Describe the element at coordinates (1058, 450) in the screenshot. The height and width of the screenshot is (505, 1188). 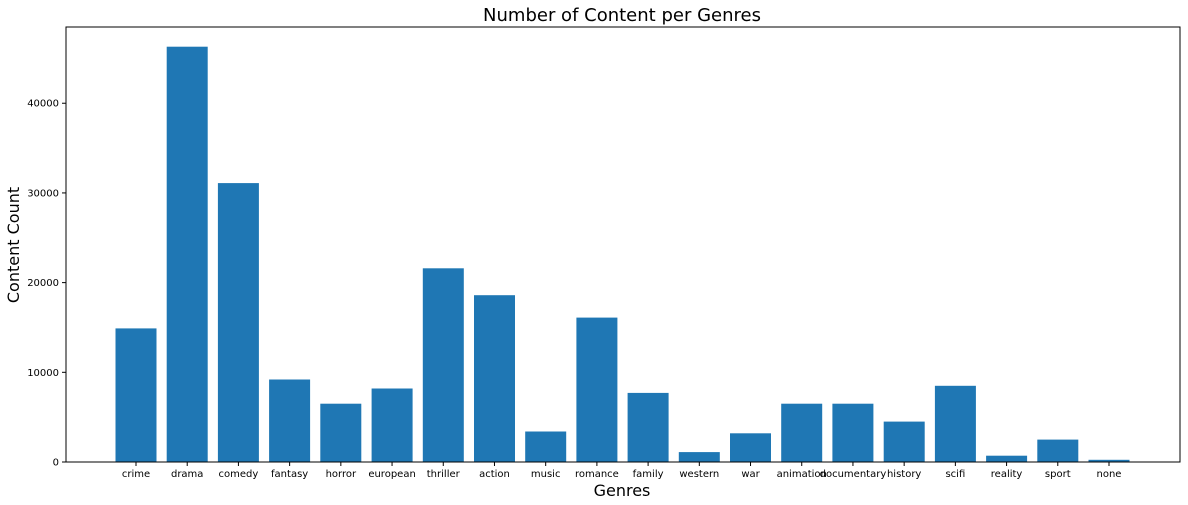
I see `bar-sport` at that location.